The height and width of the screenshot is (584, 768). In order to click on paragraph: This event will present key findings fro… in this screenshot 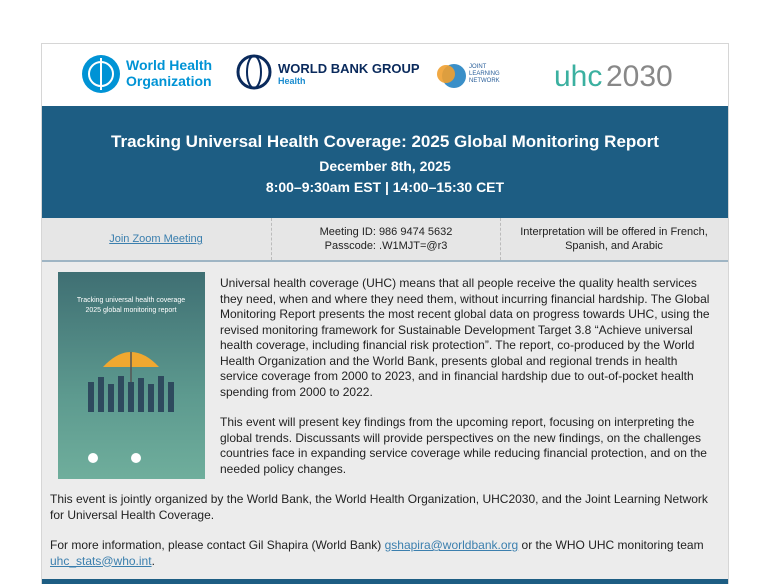, I will do `click(463, 445)`.